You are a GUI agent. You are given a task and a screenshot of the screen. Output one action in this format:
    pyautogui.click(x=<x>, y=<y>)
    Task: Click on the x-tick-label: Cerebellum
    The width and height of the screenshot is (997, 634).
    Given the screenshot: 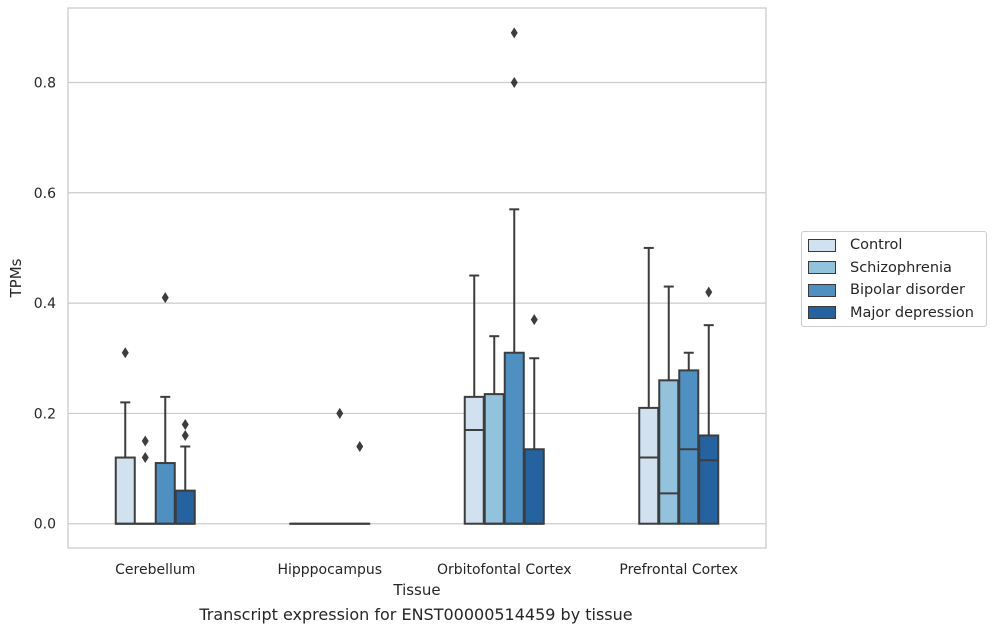 What is the action you would take?
    pyautogui.click(x=155, y=570)
    